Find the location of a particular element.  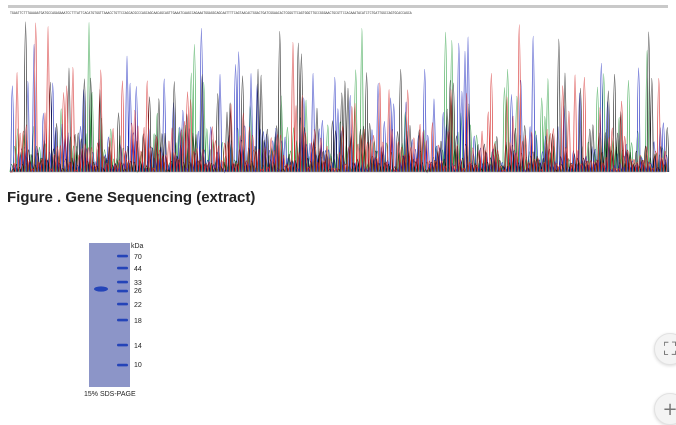

marker-label-26: 26 is located at coordinates (138, 291).